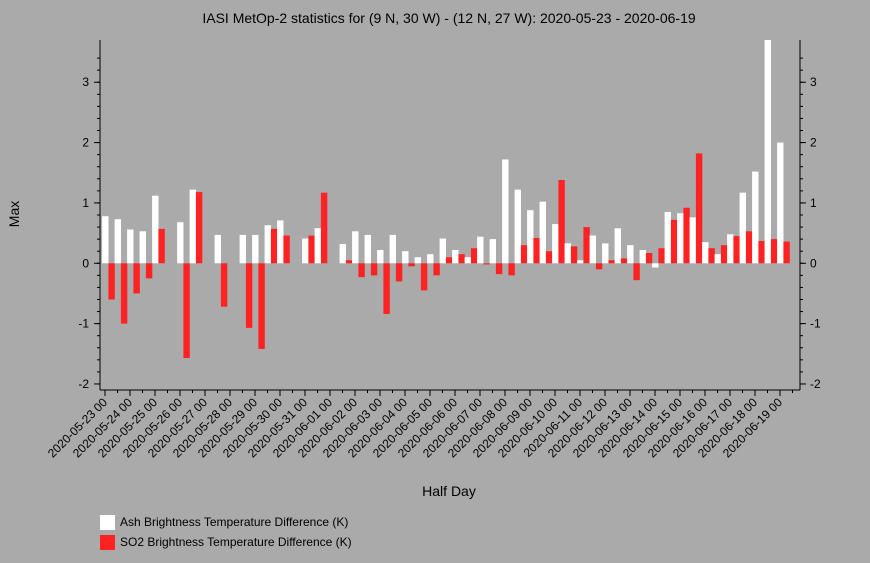 Image resolution: width=870 pixels, height=563 pixels. Describe the element at coordinates (14, 214) in the screenshot. I see `y-axis-label: Max` at that location.